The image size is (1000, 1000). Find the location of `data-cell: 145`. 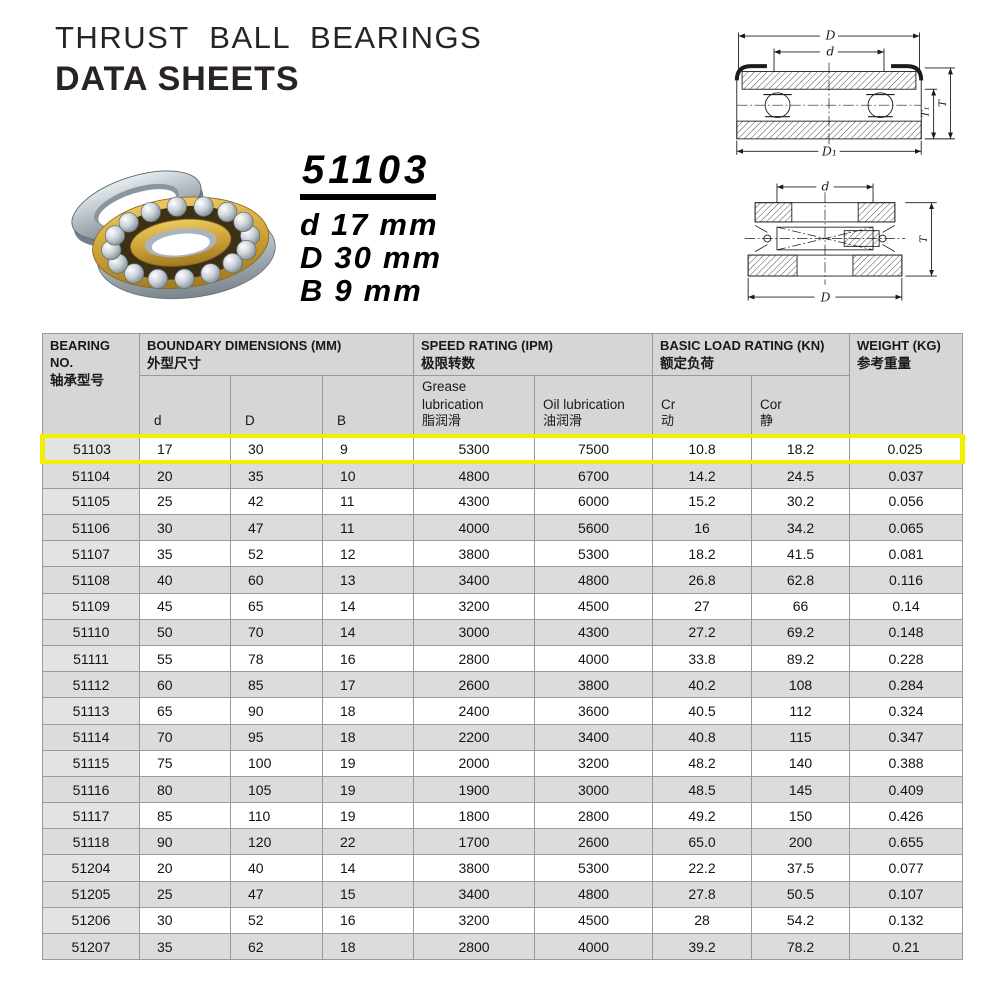

data-cell: 145 is located at coordinates (801, 789).